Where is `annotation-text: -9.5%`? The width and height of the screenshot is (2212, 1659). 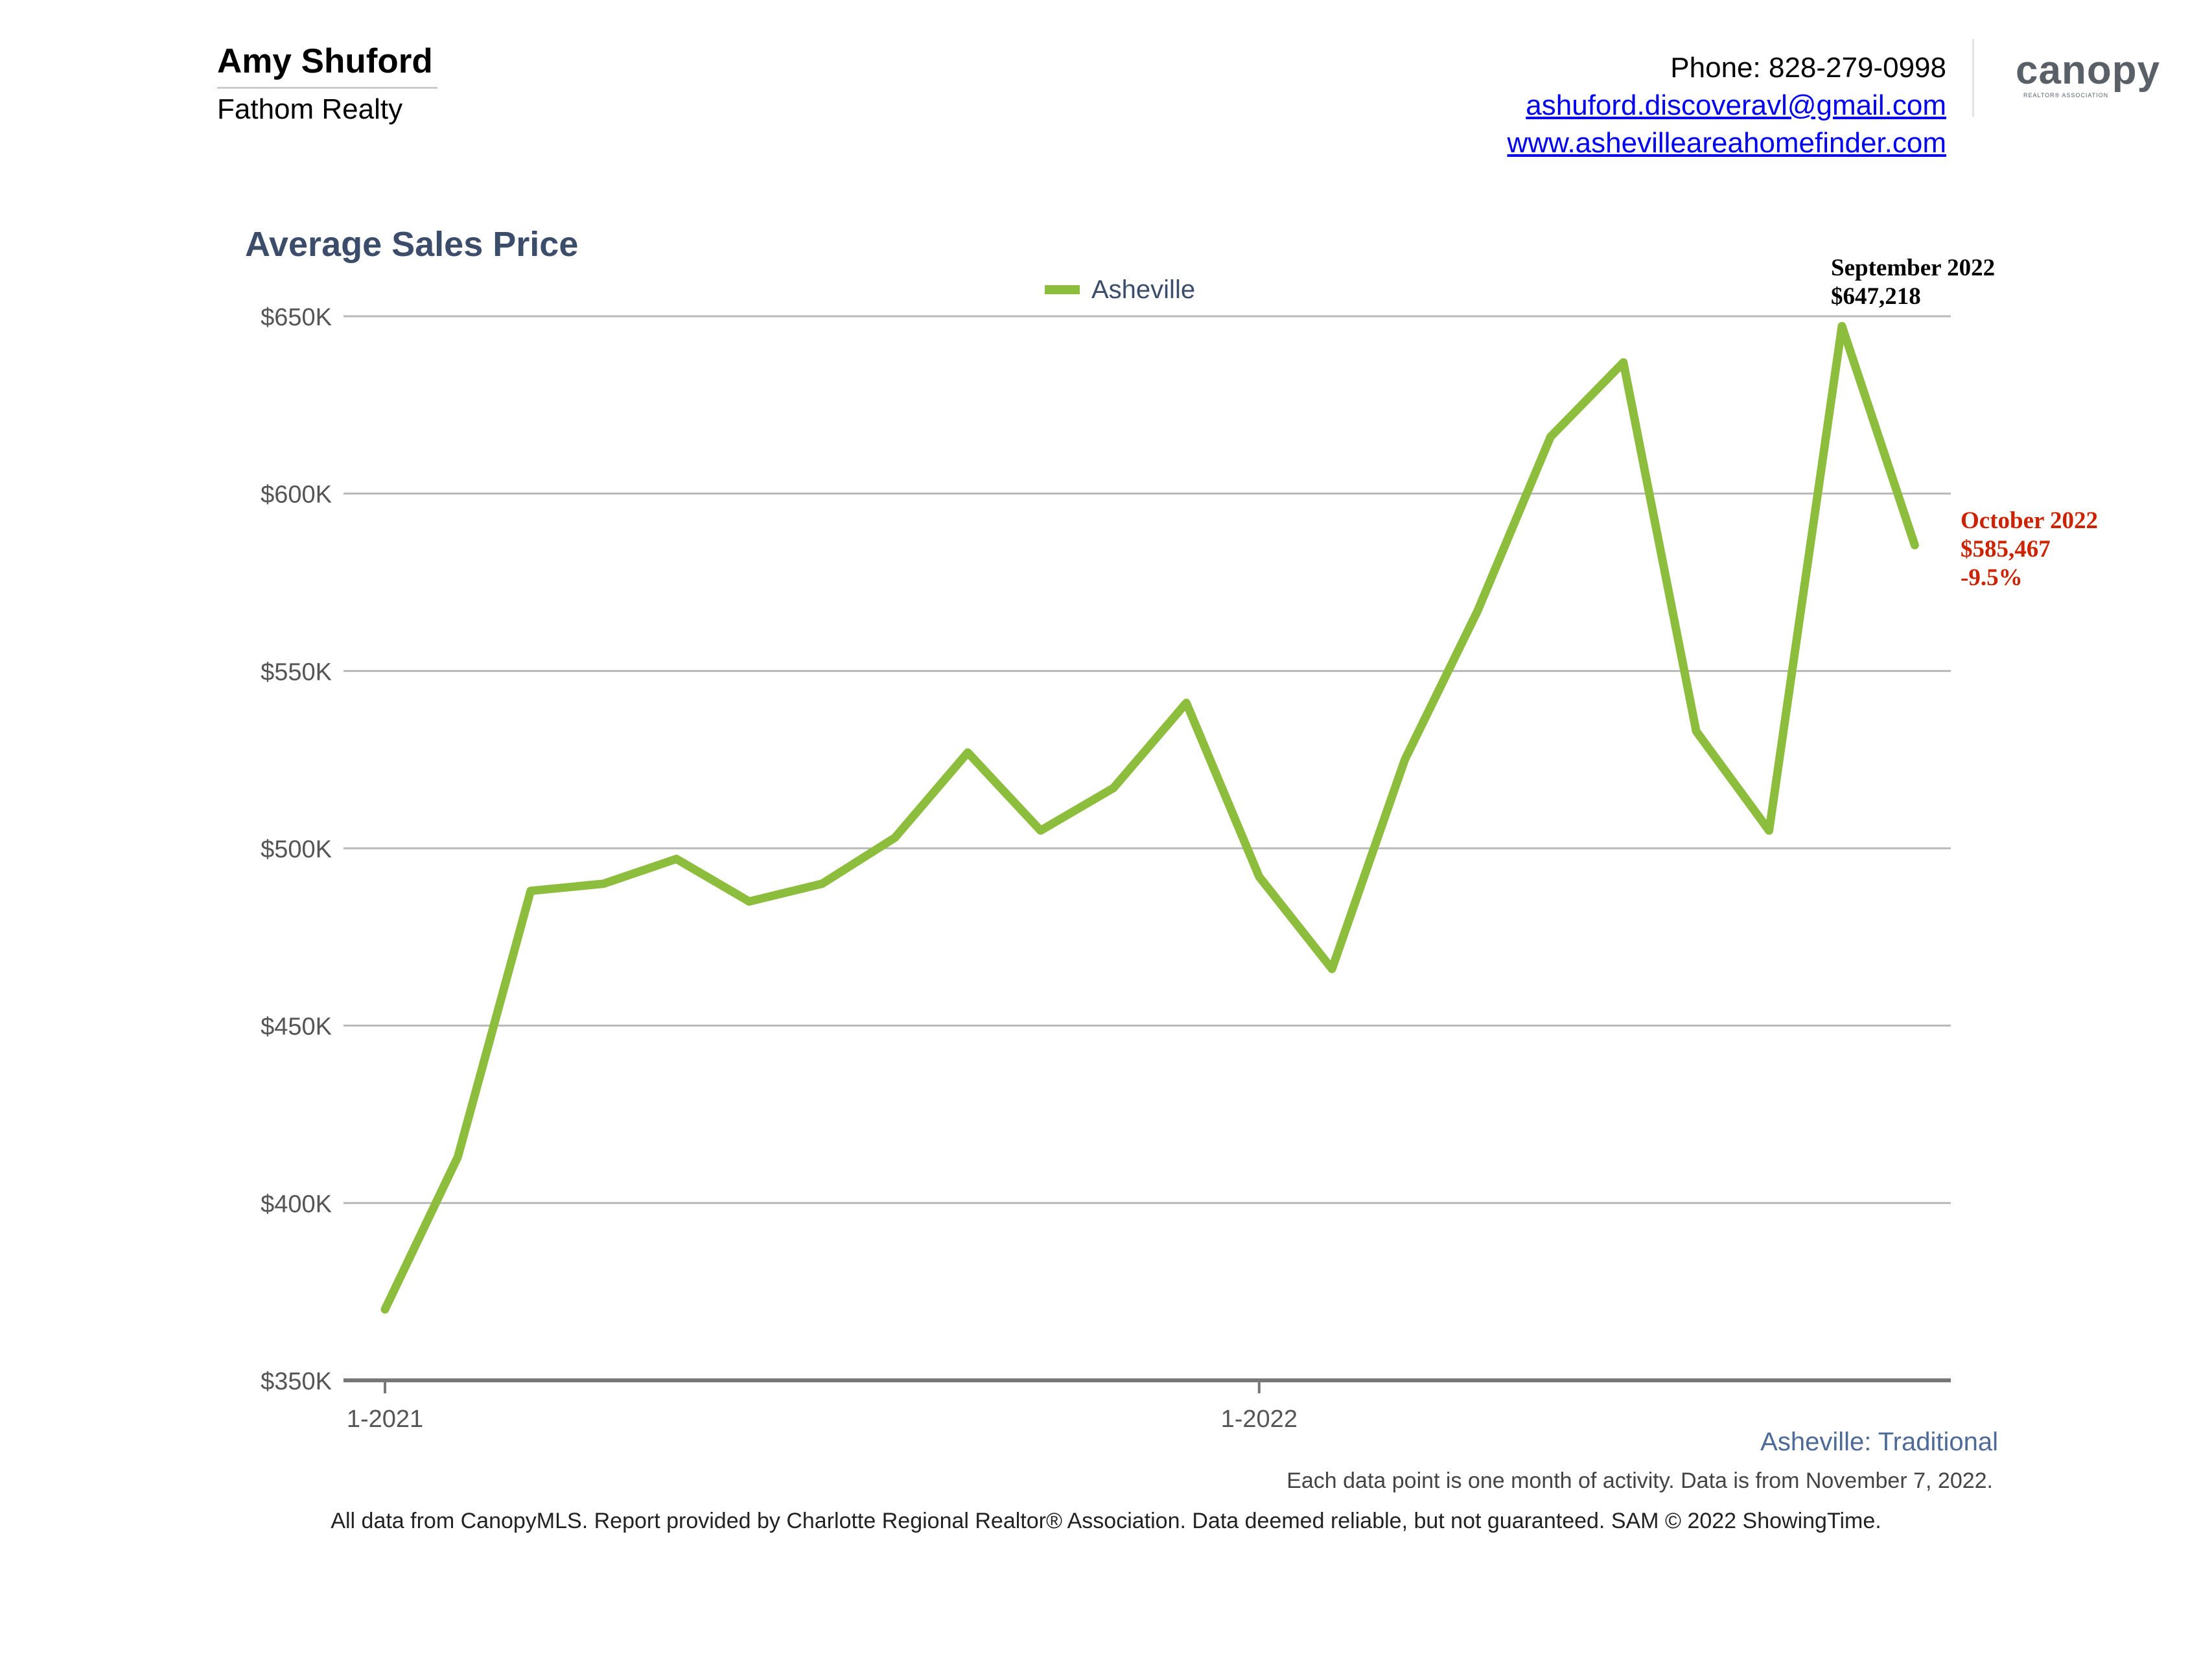 annotation-text: -9.5% is located at coordinates (1992, 578).